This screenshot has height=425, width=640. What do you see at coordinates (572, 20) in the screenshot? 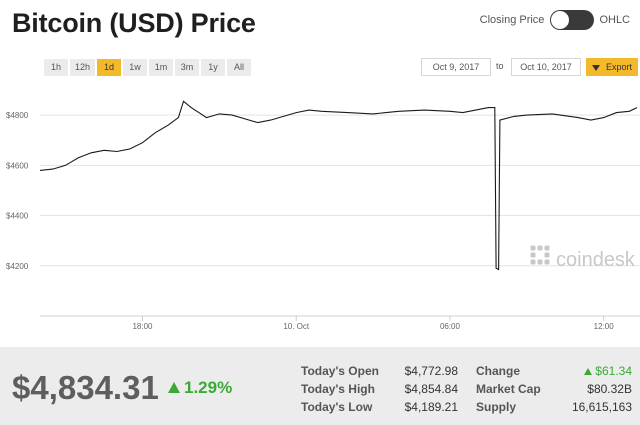
I see `closing-ohlc-toggle` at bounding box center [572, 20].